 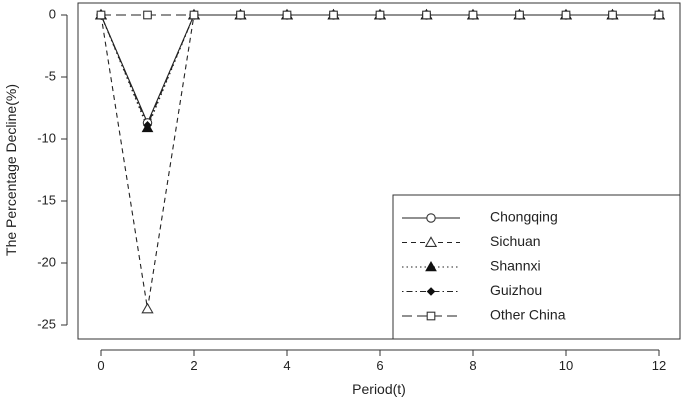 What do you see at coordinates (286, 365) in the screenshot?
I see `x-tick-label: 4` at bounding box center [286, 365].